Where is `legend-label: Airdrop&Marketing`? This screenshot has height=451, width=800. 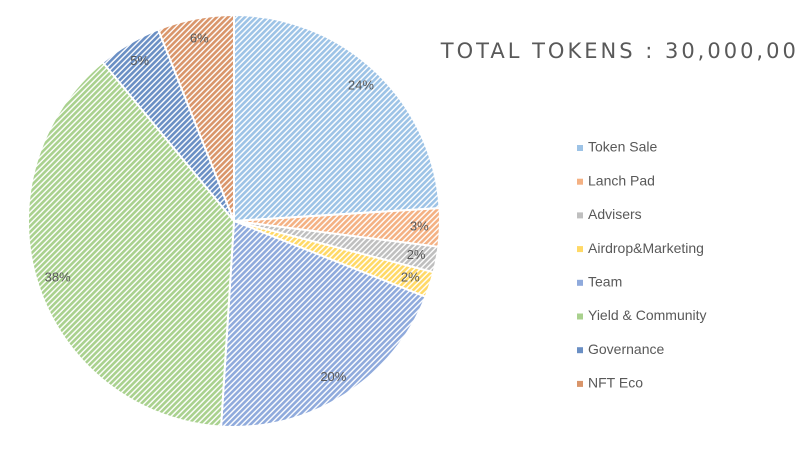 legend-label: Airdrop&Marketing is located at coordinates (646, 248).